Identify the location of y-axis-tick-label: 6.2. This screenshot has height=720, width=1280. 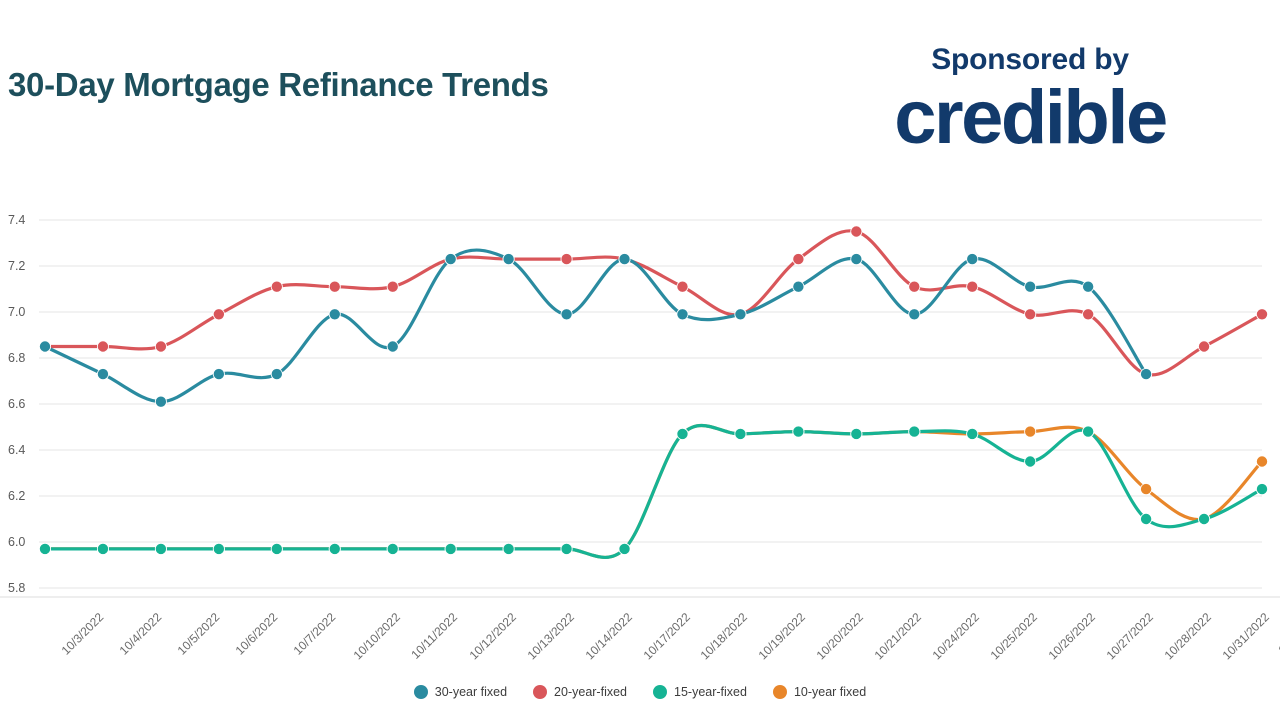
(17, 496).